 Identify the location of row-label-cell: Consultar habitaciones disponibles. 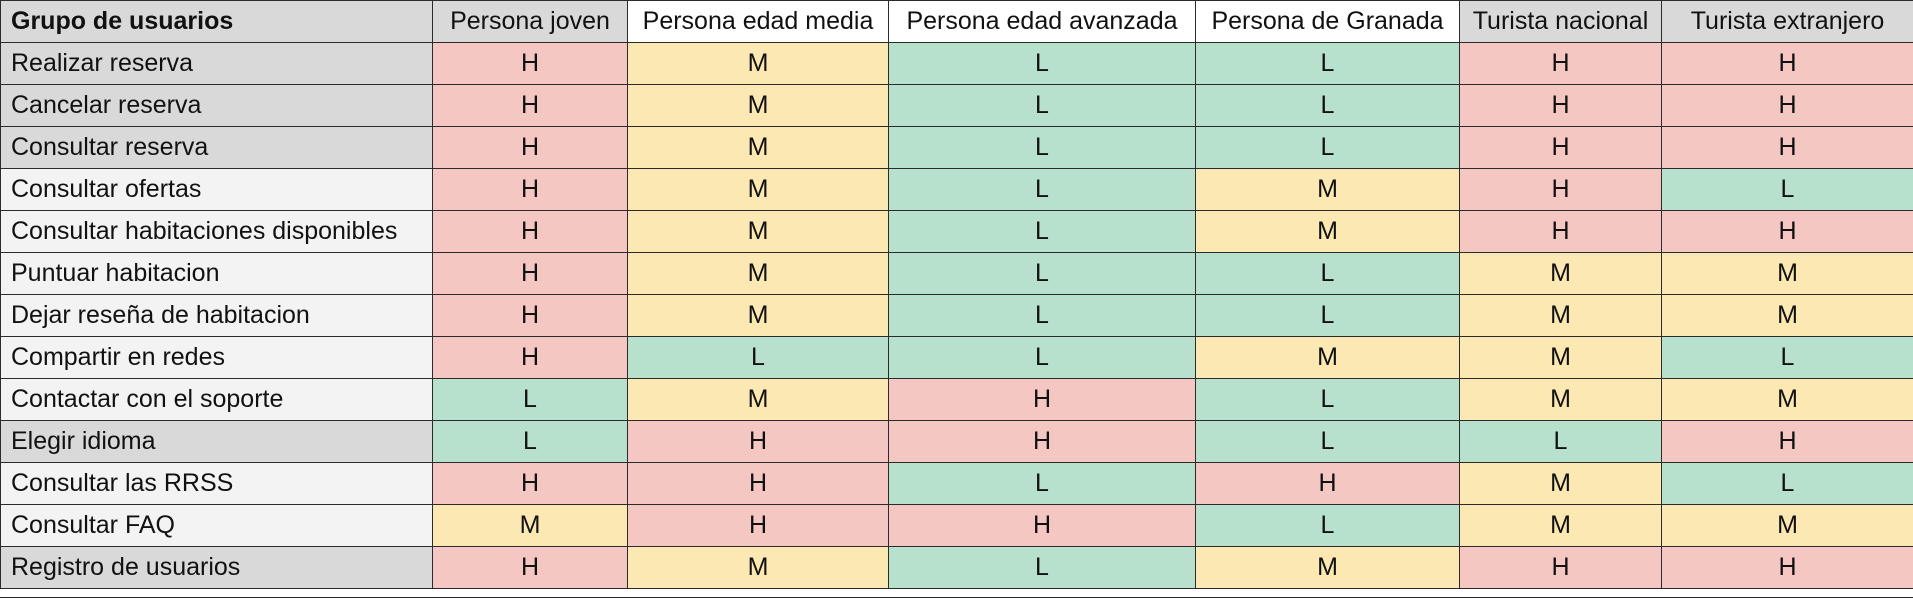
(216, 231).